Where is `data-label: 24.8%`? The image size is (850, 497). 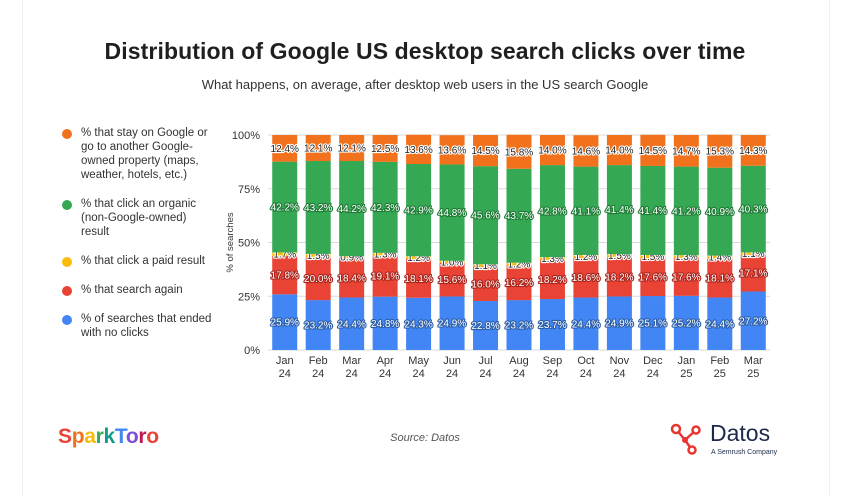 data-label: 24.8% is located at coordinates (385, 324).